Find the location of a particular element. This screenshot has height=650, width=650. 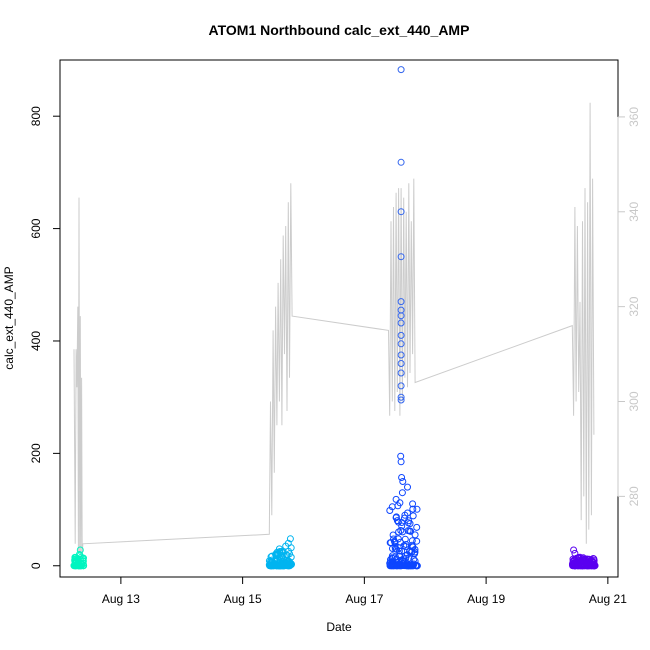

y-tick-label: 400 is located at coordinates (36, 341).